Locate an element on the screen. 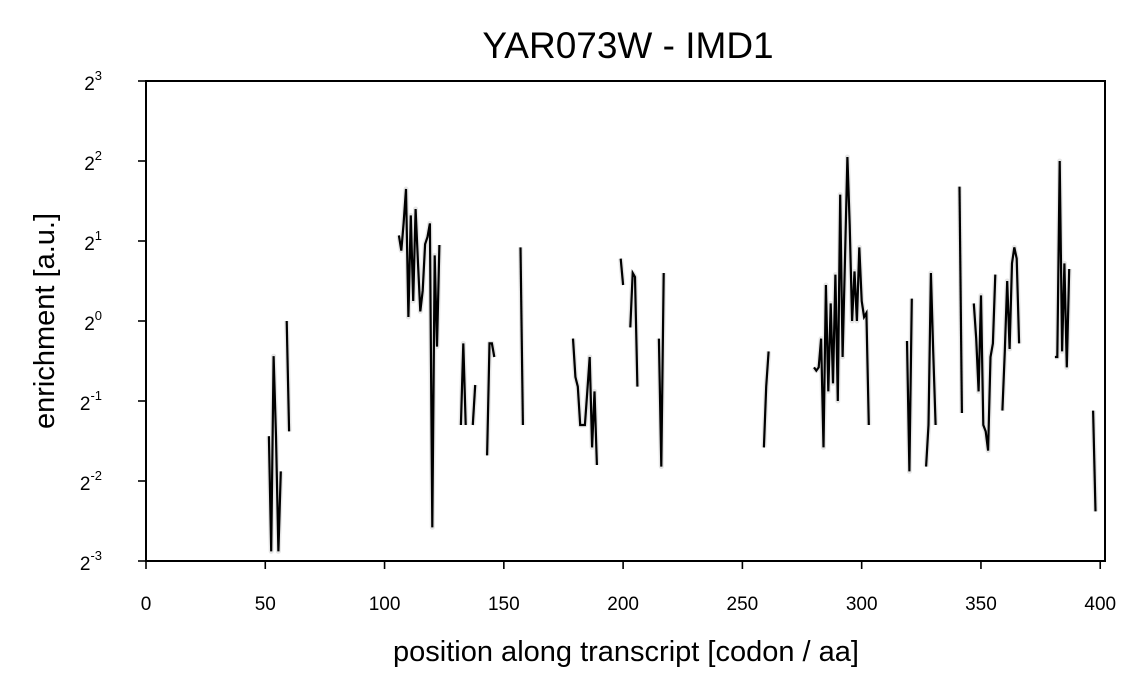  y-tick-exponent: -2 is located at coordinates (96, 475).